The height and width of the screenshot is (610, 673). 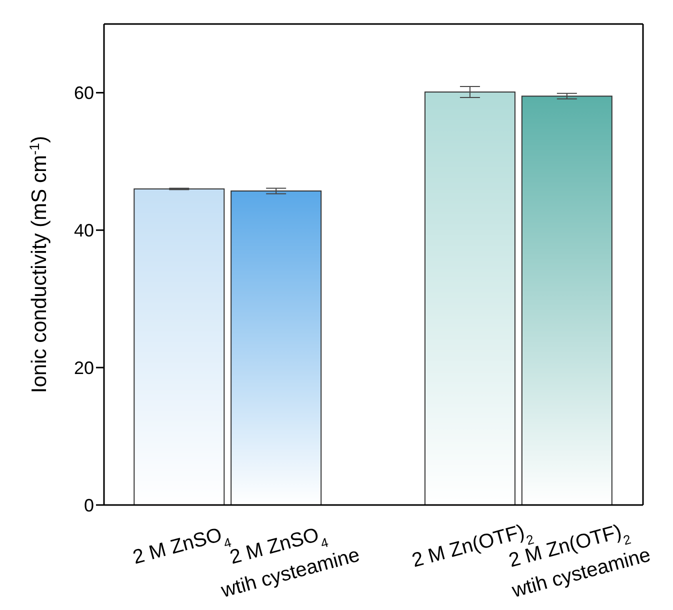 I want to click on y-tick-label: 40, so click(x=84, y=230).